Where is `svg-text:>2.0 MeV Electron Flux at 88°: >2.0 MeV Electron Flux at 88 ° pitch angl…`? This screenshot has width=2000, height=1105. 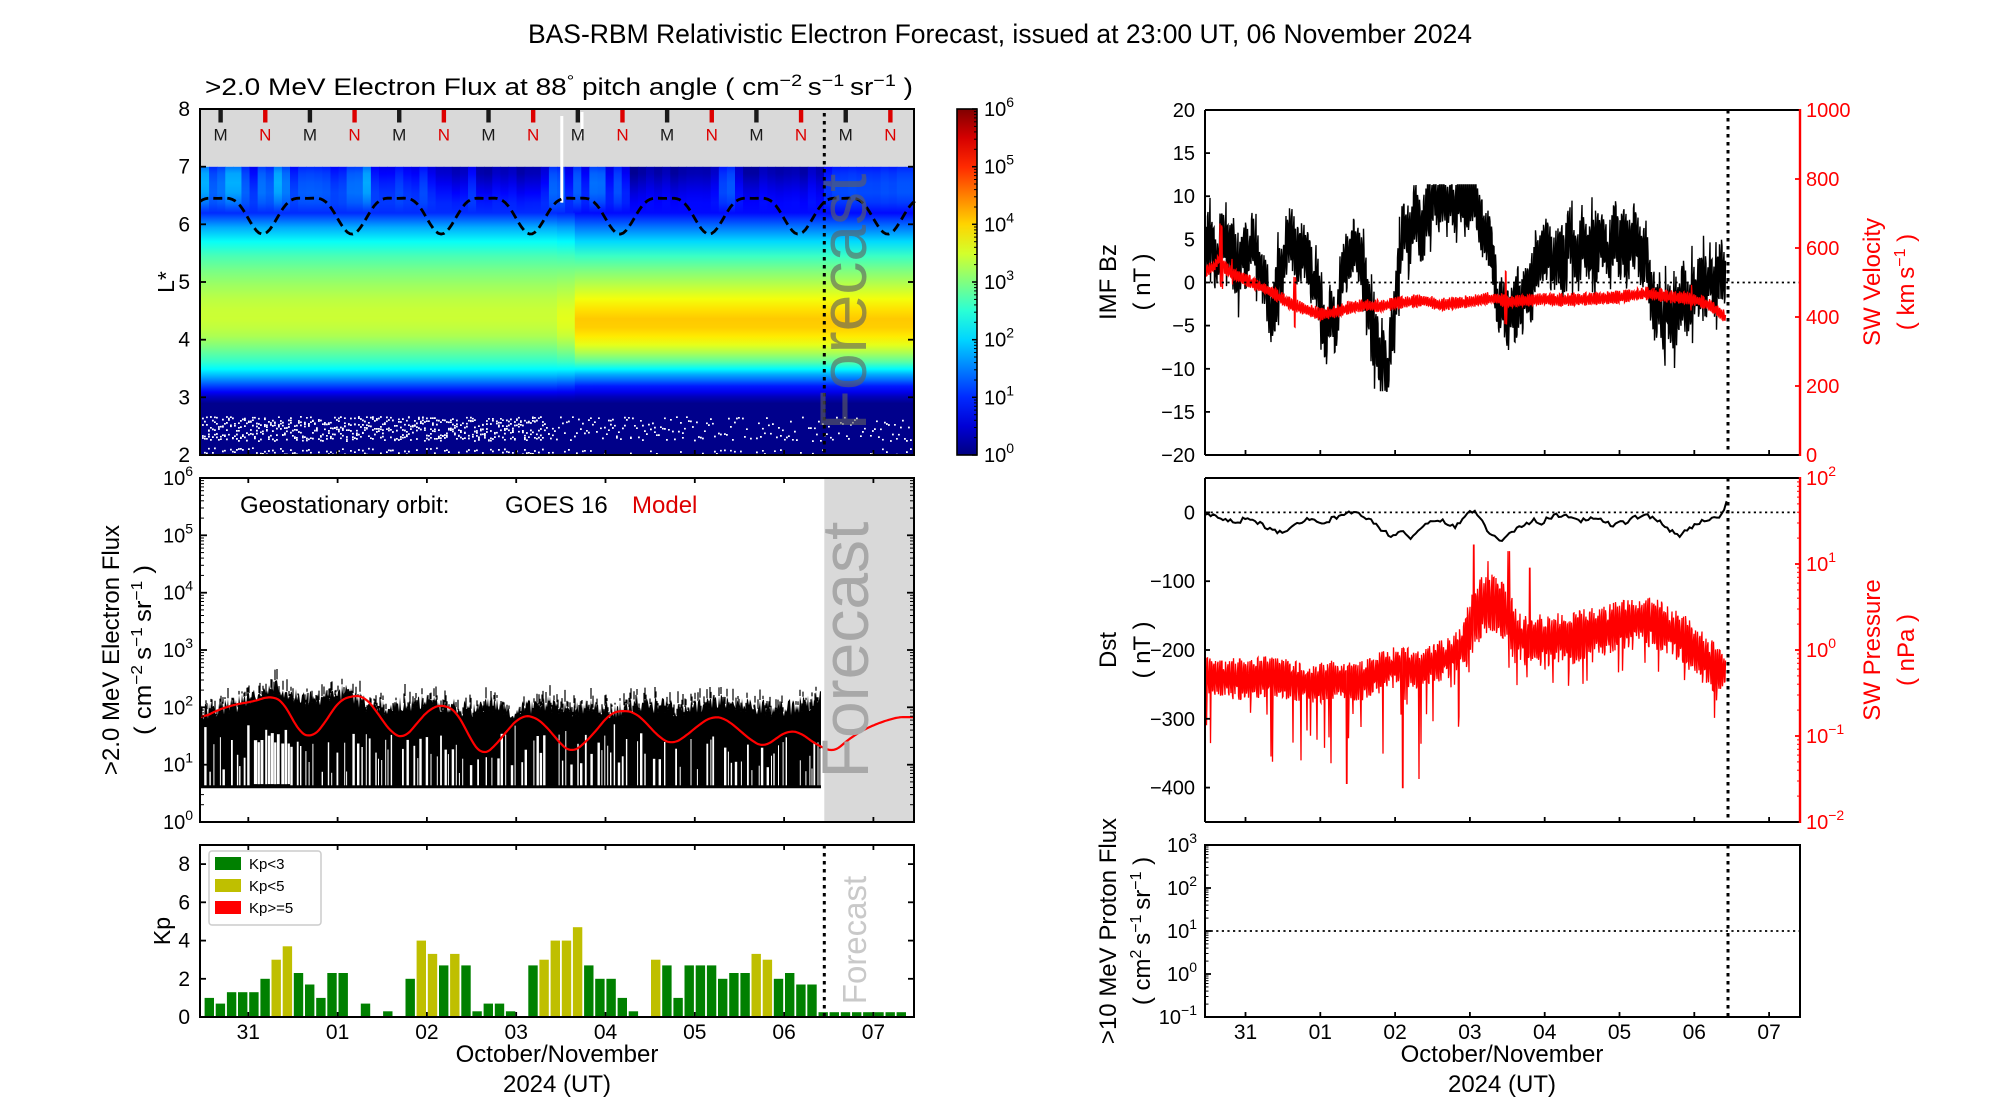
svg-text:>2.0 MeV Electron Flux at 88°: >2.0 MeV Electron Flux at 88 ° pitch angl… is located at coordinates (559, 86).